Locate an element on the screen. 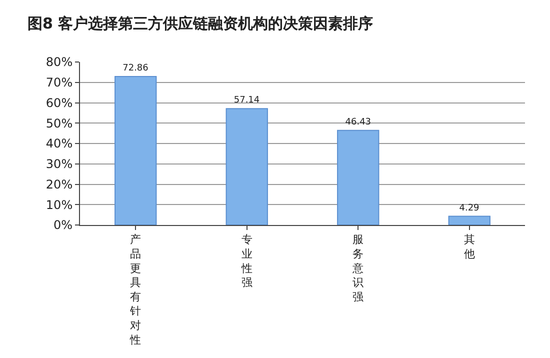 Image resolution: width=550 pixels, height=358 pixels. y-tick-label: 30% is located at coordinates (59, 164).